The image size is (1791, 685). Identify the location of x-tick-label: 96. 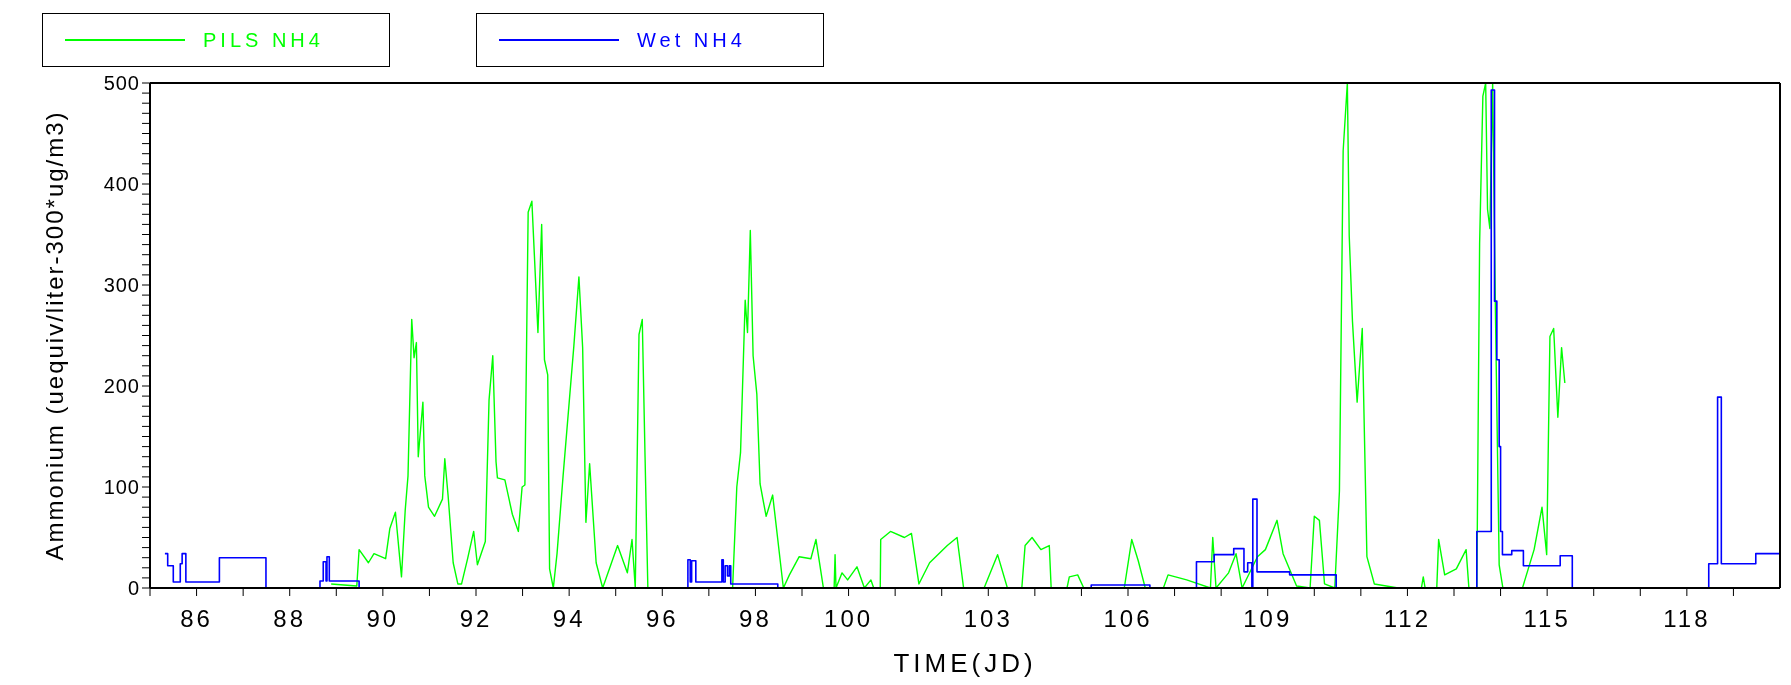
(662, 619).